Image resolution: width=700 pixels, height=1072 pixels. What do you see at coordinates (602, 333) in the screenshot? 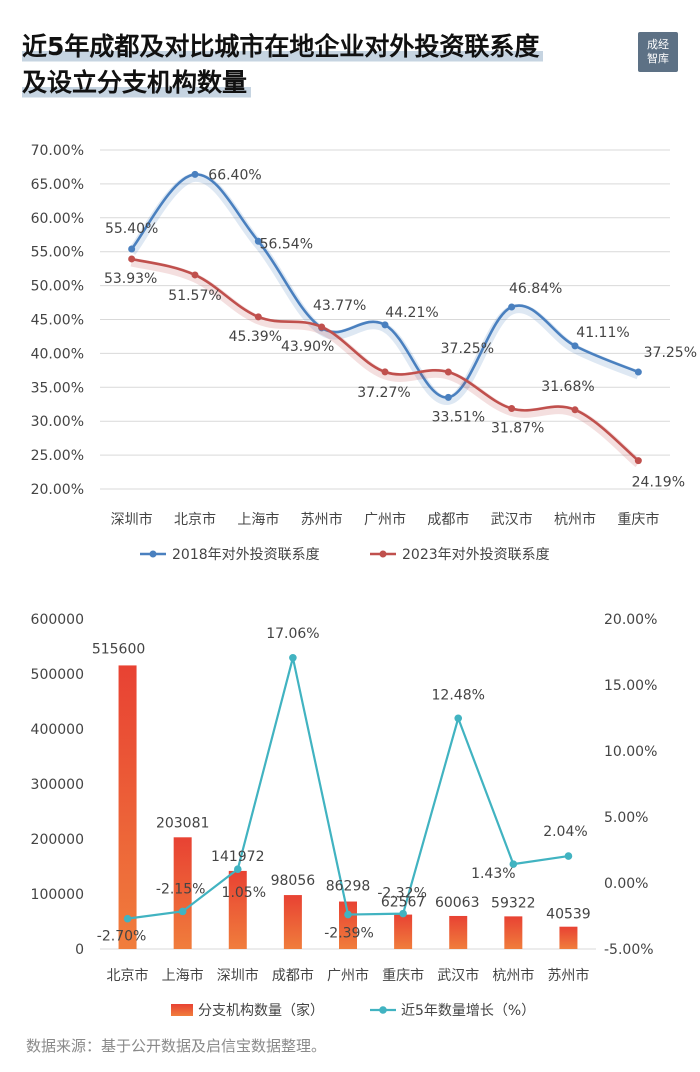
I see `data-label: 41.11%` at bounding box center [602, 333].